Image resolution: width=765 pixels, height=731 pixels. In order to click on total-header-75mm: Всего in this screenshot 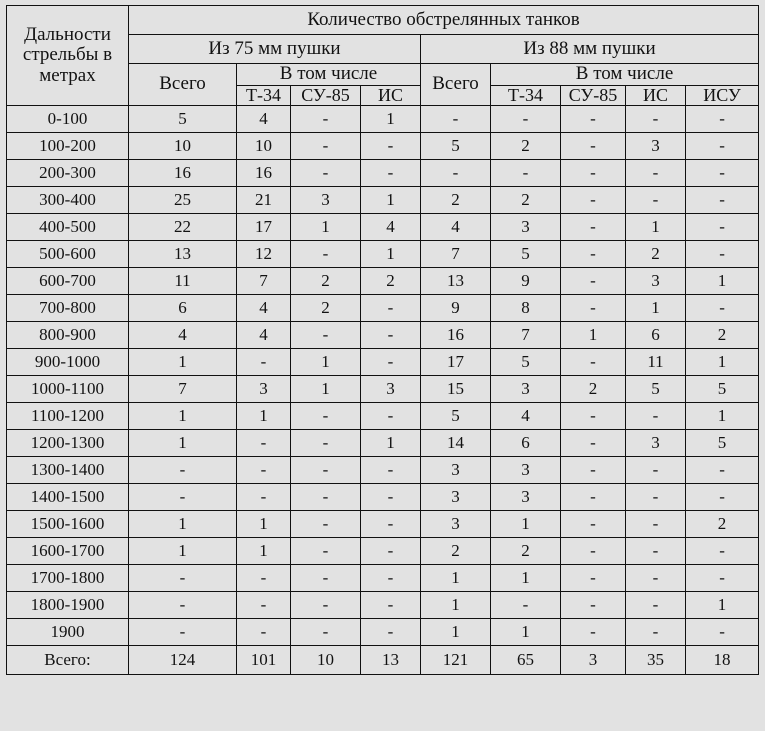, I will do `click(182, 84)`.